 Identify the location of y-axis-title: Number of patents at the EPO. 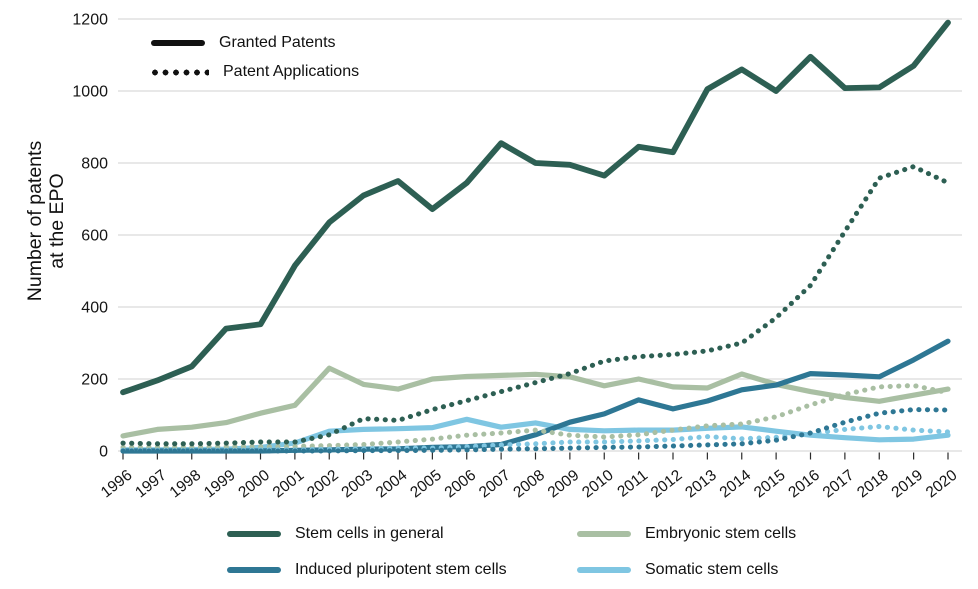
(46, 221).